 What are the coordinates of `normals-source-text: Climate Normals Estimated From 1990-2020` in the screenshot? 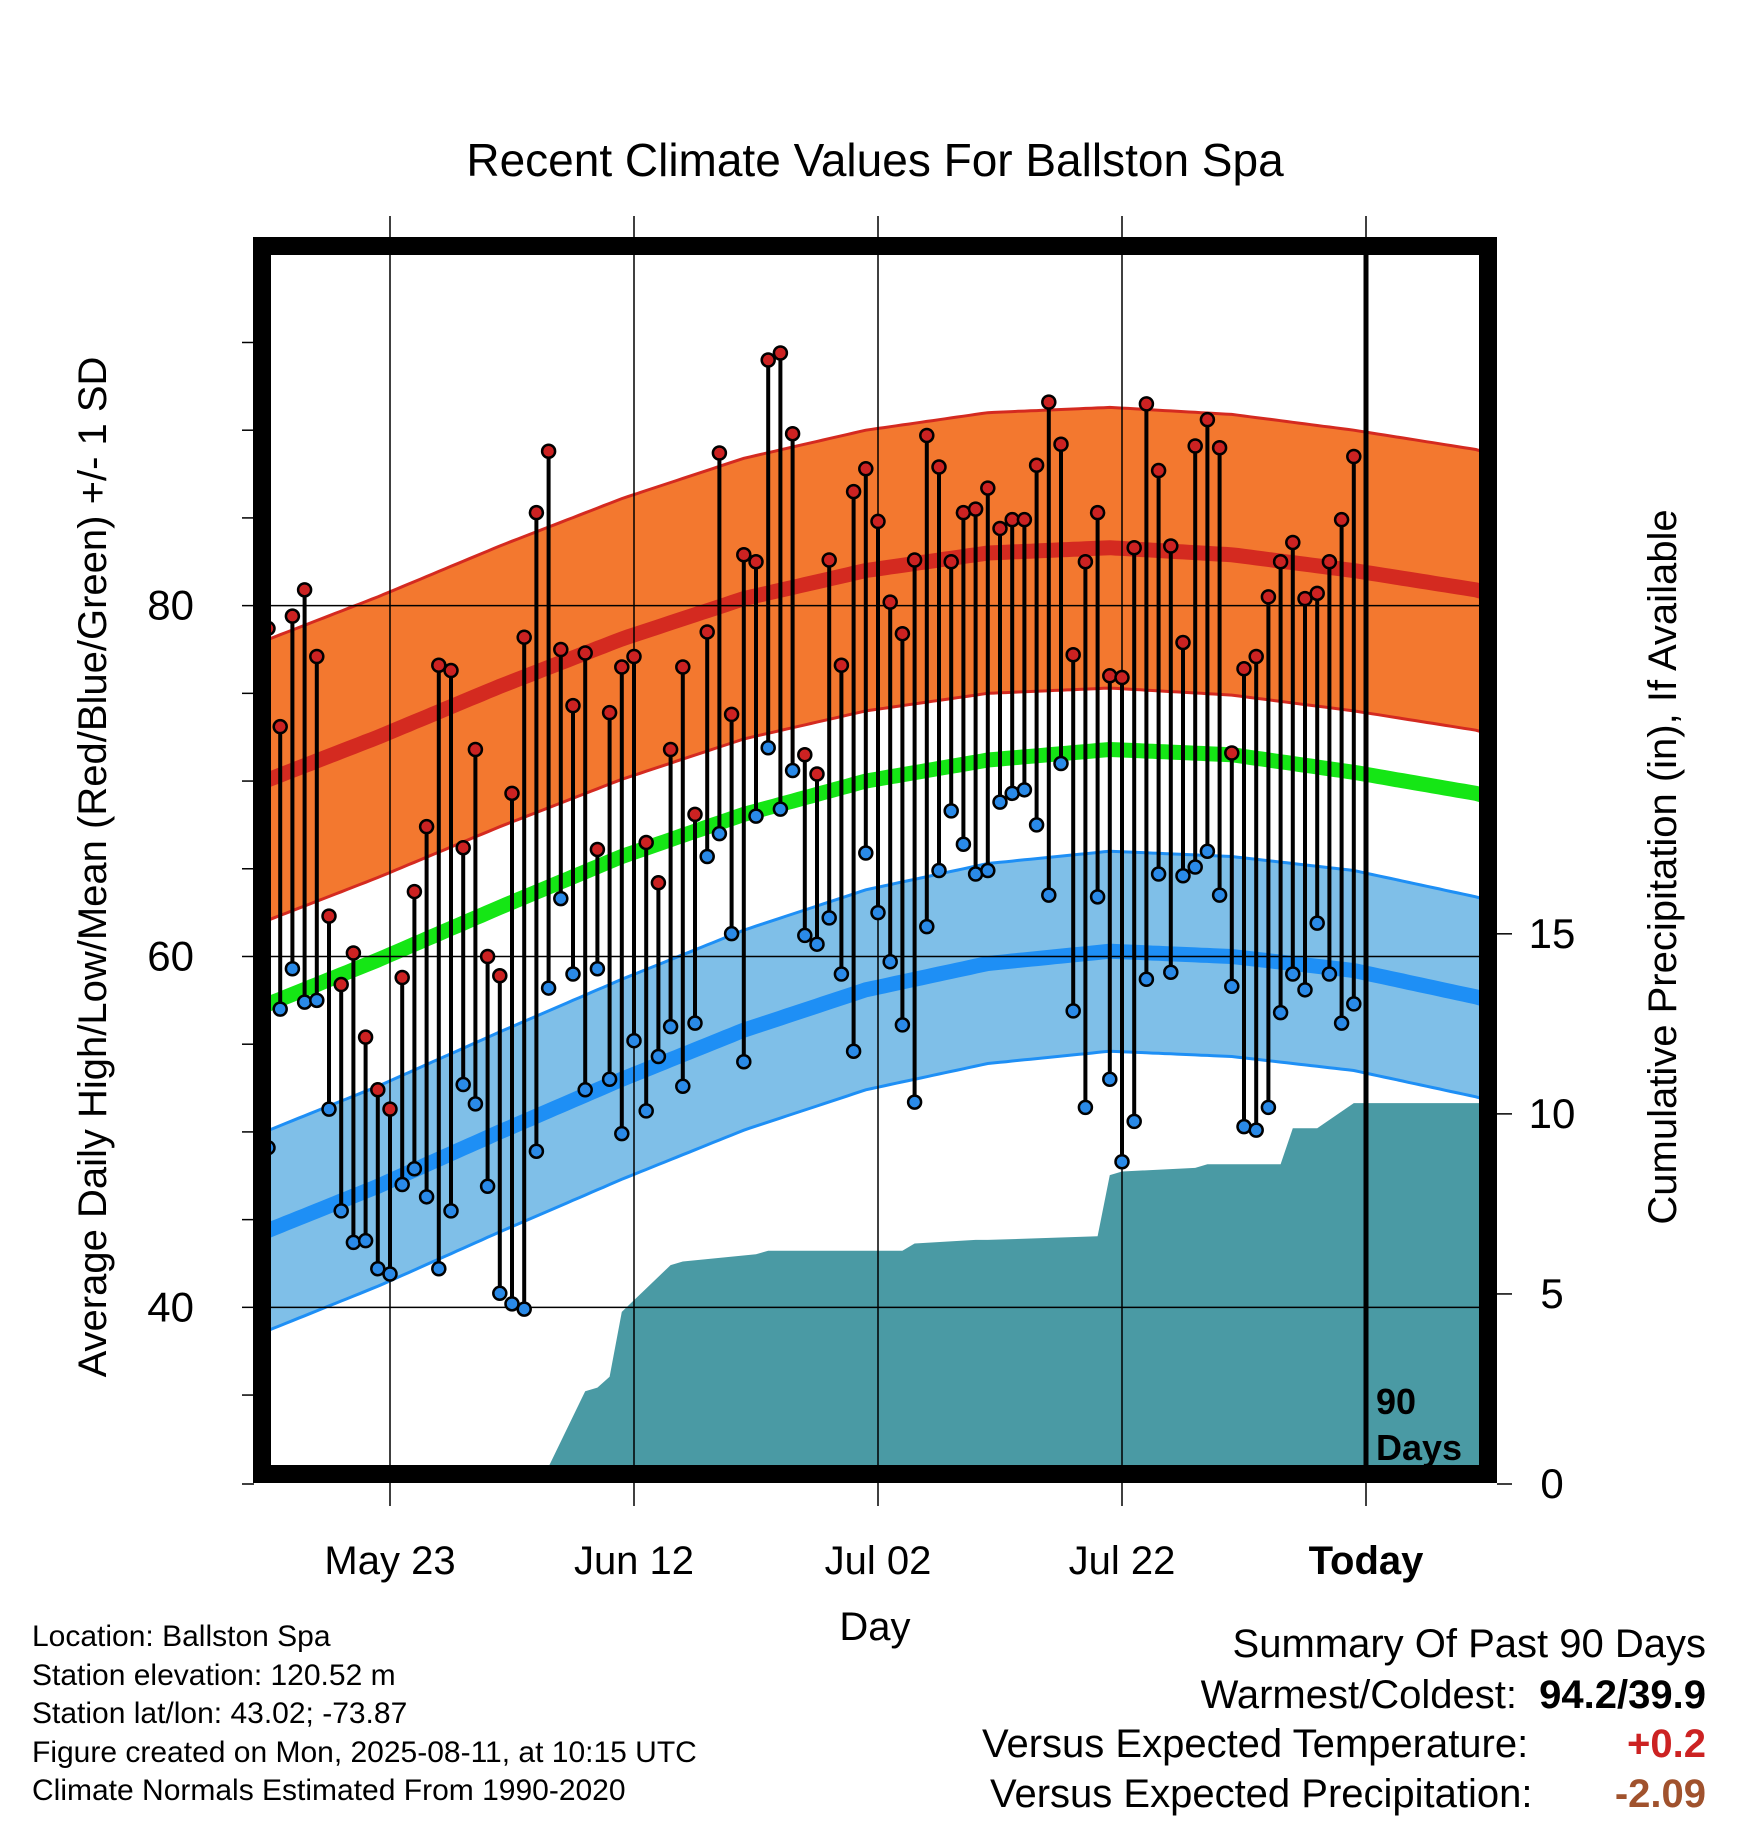 It's located at (329, 1790).